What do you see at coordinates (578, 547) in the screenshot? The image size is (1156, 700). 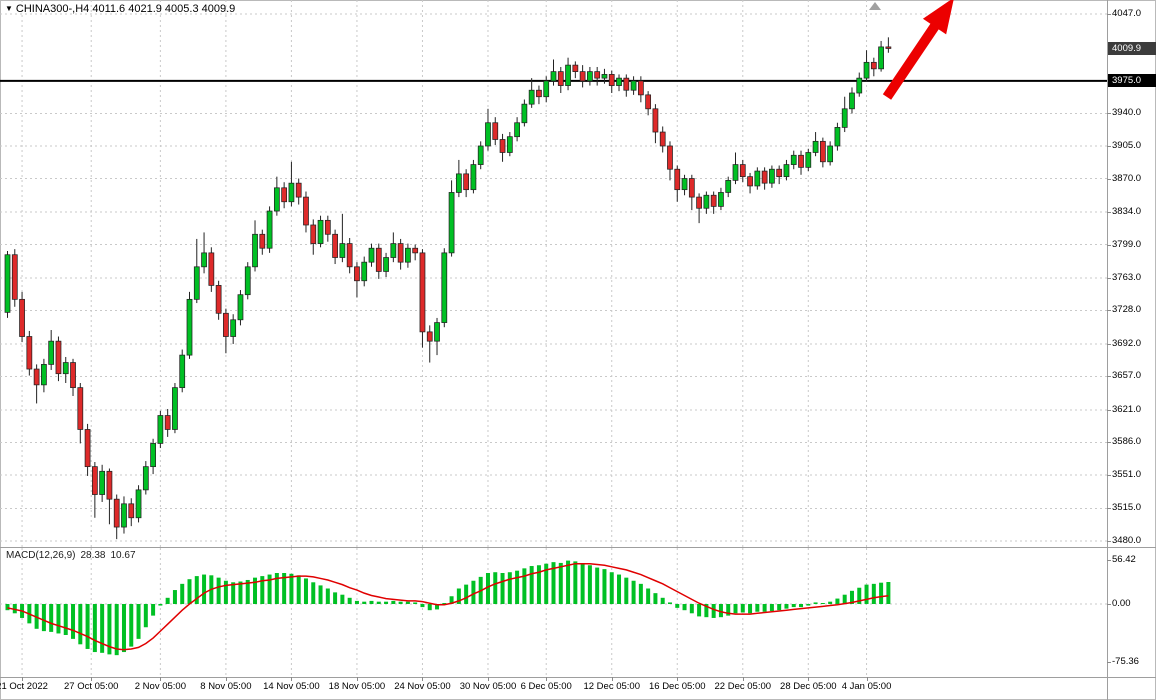 I see `panel-divider` at bounding box center [578, 547].